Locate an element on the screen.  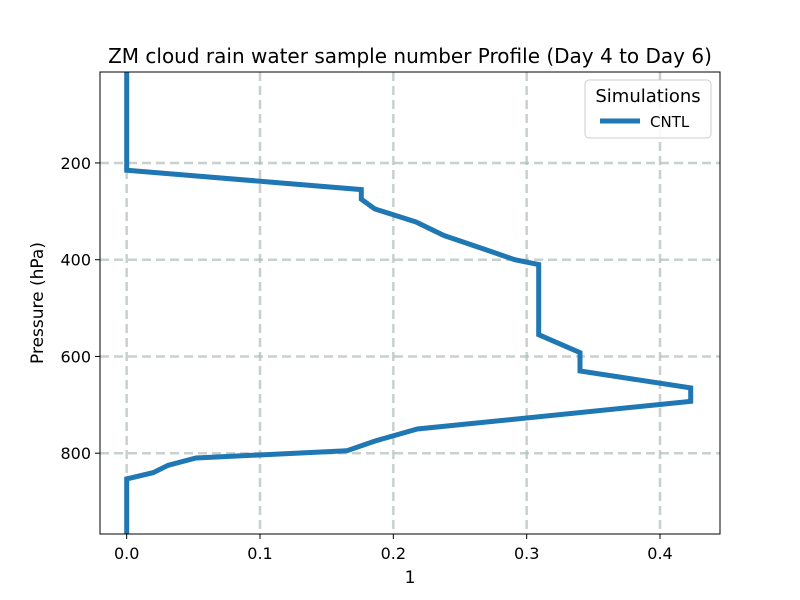
x-tick-label: 0.4 is located at coordinates (659, 553).